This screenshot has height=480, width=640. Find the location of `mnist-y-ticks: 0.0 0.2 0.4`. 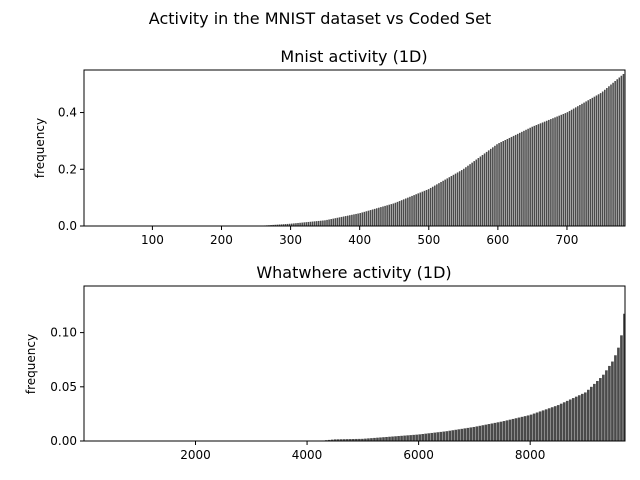

mnist-y-ticks: 0.0 0.2 0.4 is located at coordinates (71, 169).